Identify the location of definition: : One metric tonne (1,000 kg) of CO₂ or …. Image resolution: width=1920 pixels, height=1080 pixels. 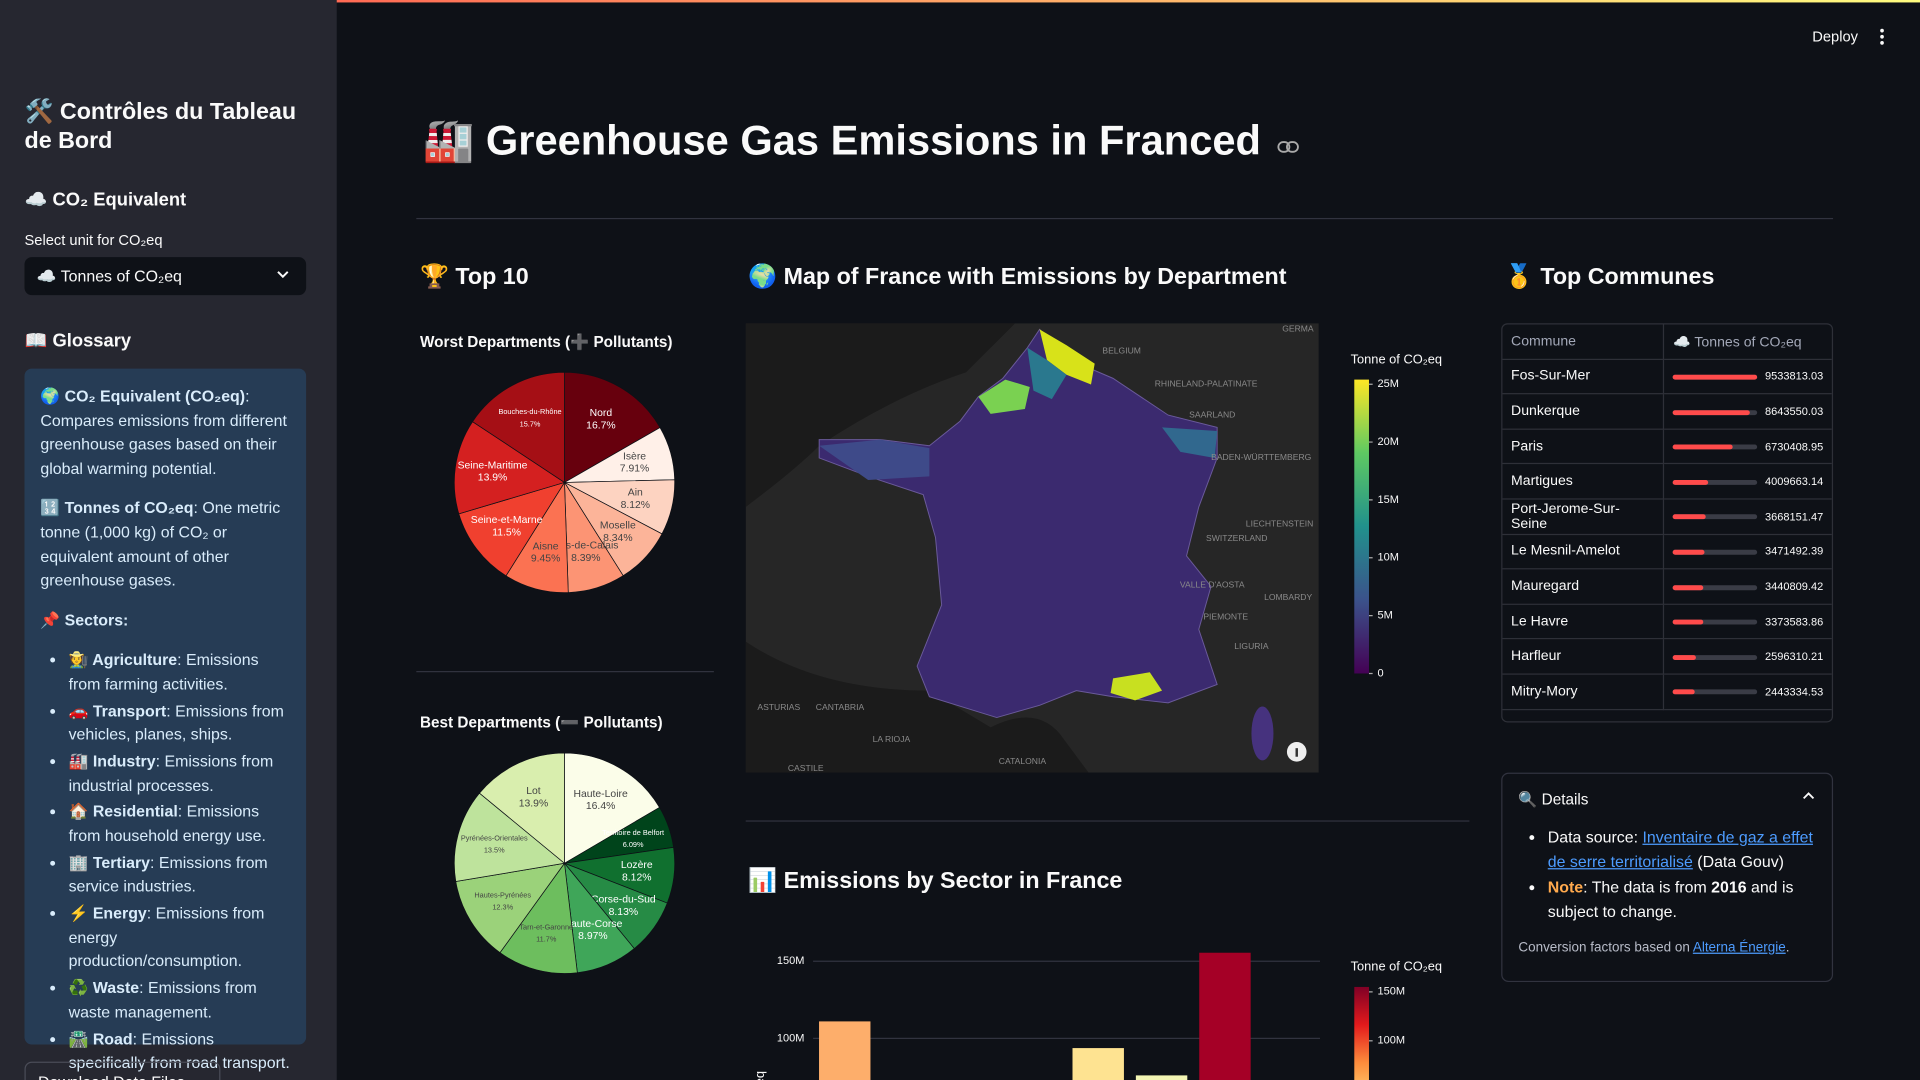
(160, 544).